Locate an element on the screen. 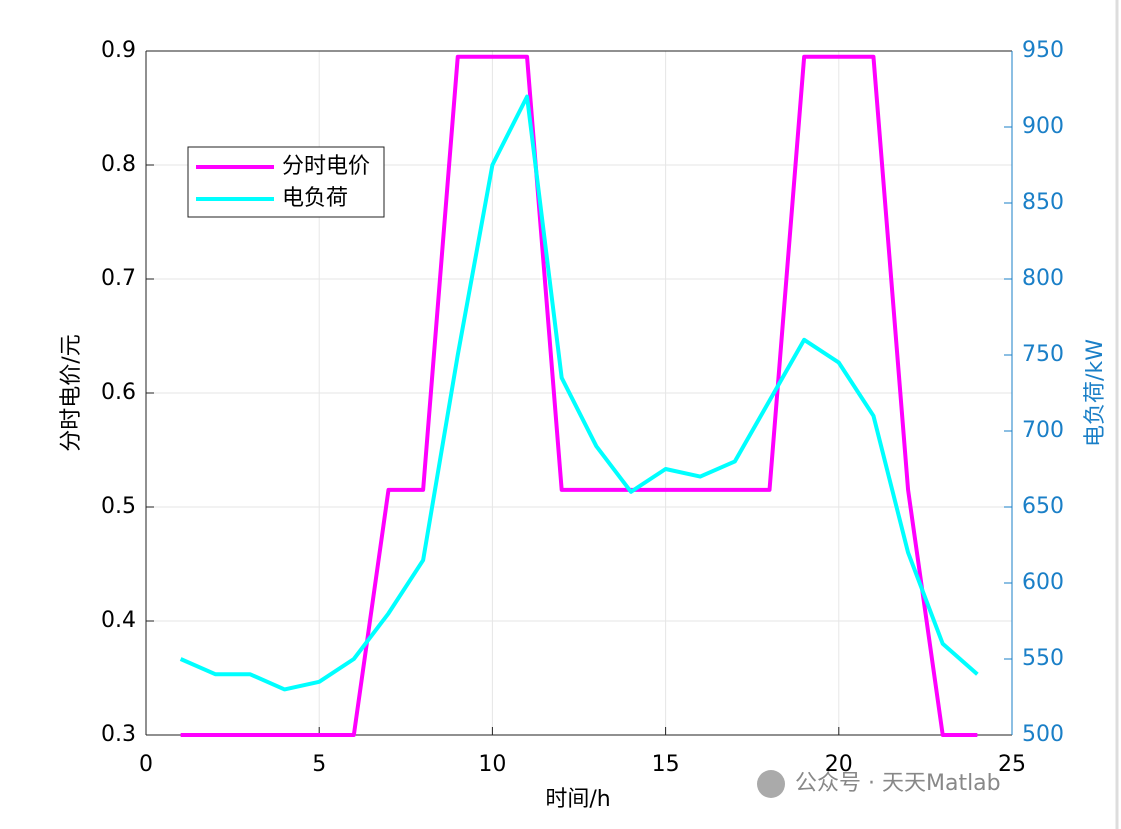  watermark: 公众号 · 天天Matlab is located at coordinates (898, 783).